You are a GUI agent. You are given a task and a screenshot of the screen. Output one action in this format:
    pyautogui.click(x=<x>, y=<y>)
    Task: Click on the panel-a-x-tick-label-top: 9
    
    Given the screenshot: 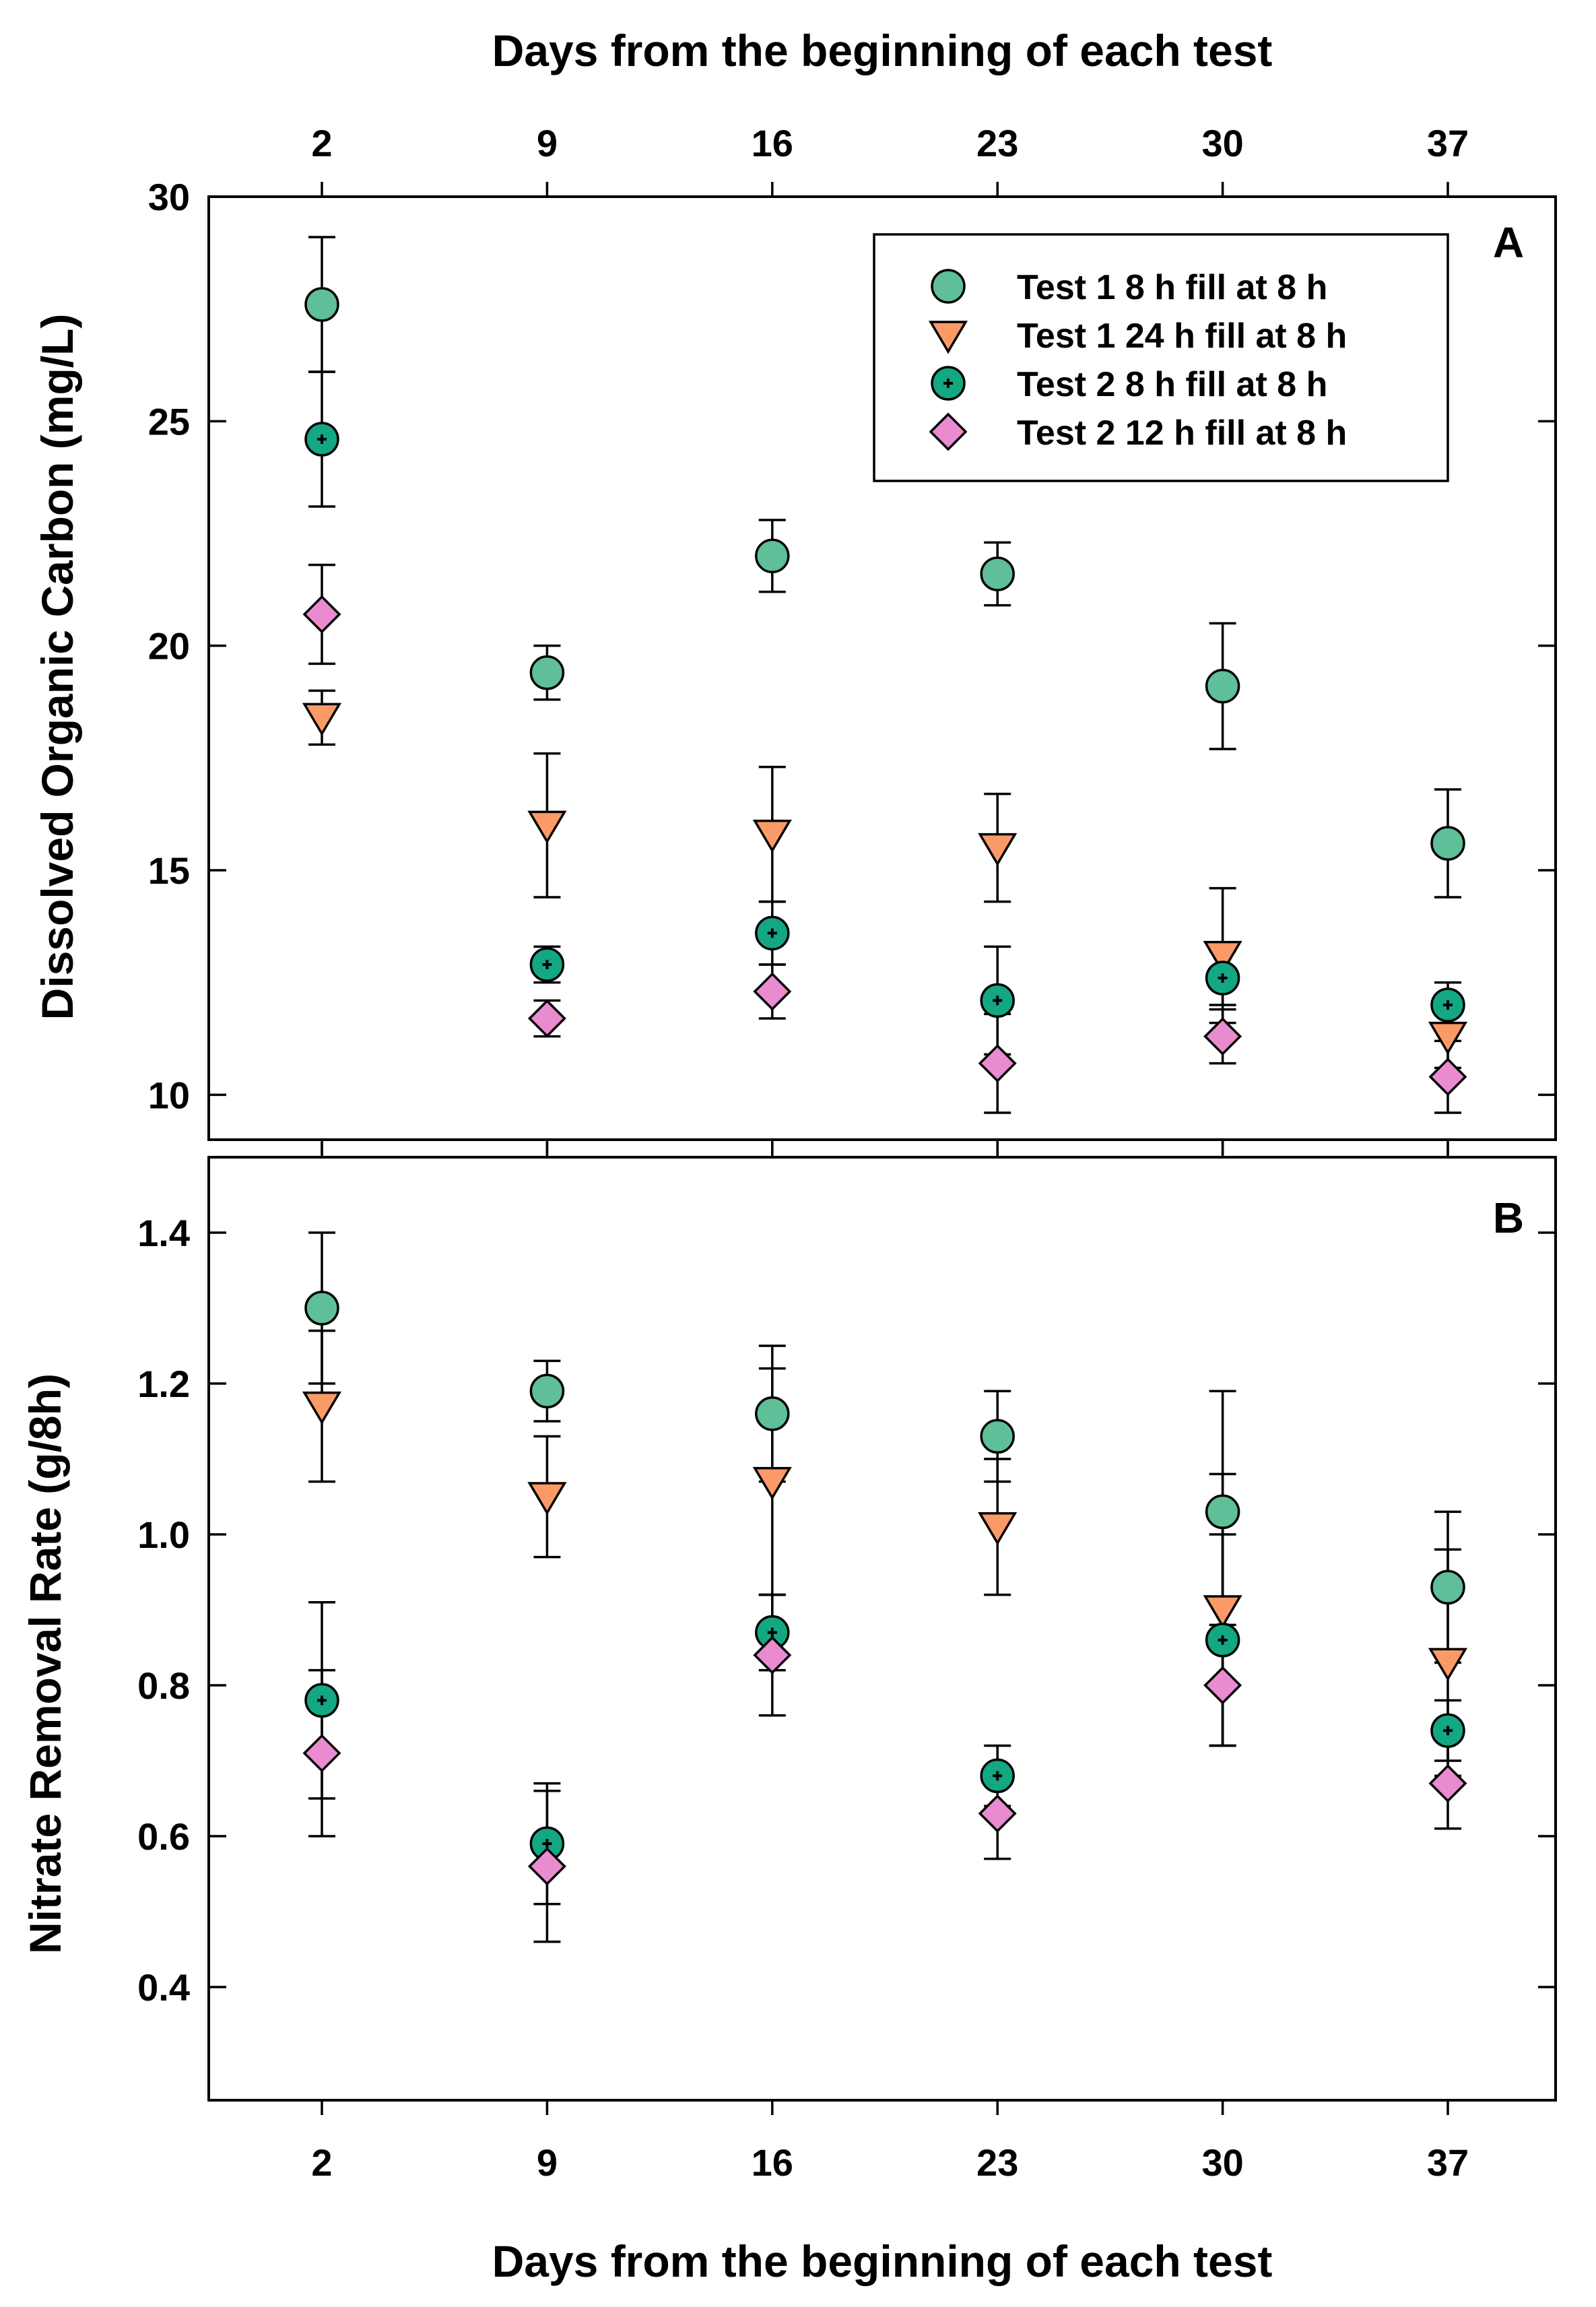 What is the action you would take?
    pyautogui.click(x=547, y=143)
    